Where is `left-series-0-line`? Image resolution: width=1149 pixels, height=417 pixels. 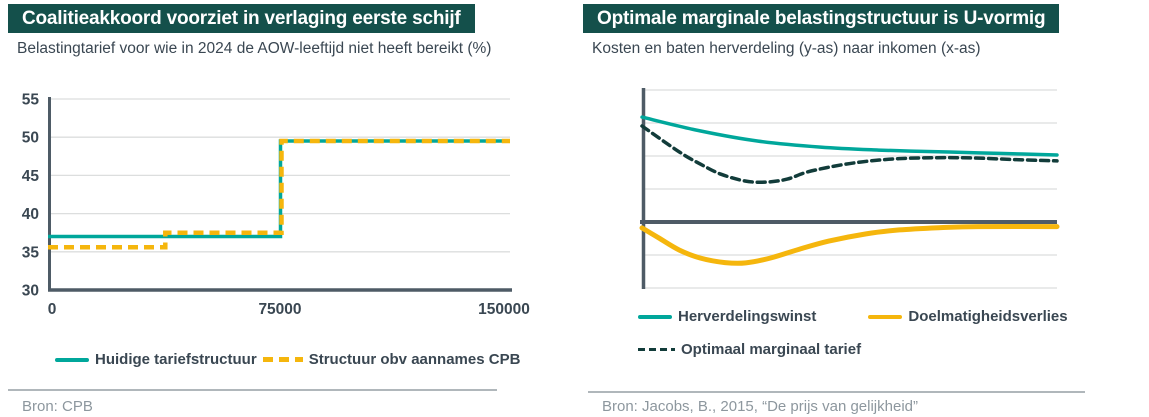 left-series-0-line is located at coordinates (279, 189).